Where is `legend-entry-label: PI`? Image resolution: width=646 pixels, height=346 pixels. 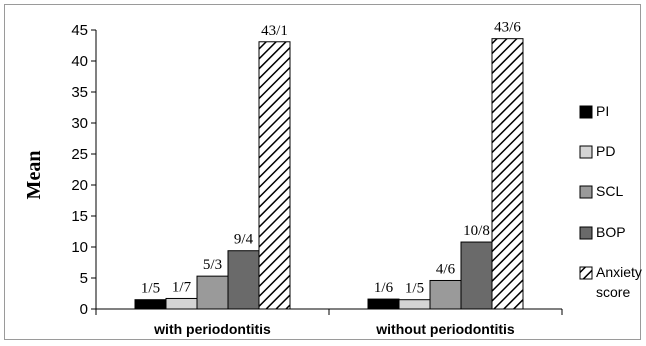 legend-entry-label: PI is located at coordinates (602, 111).